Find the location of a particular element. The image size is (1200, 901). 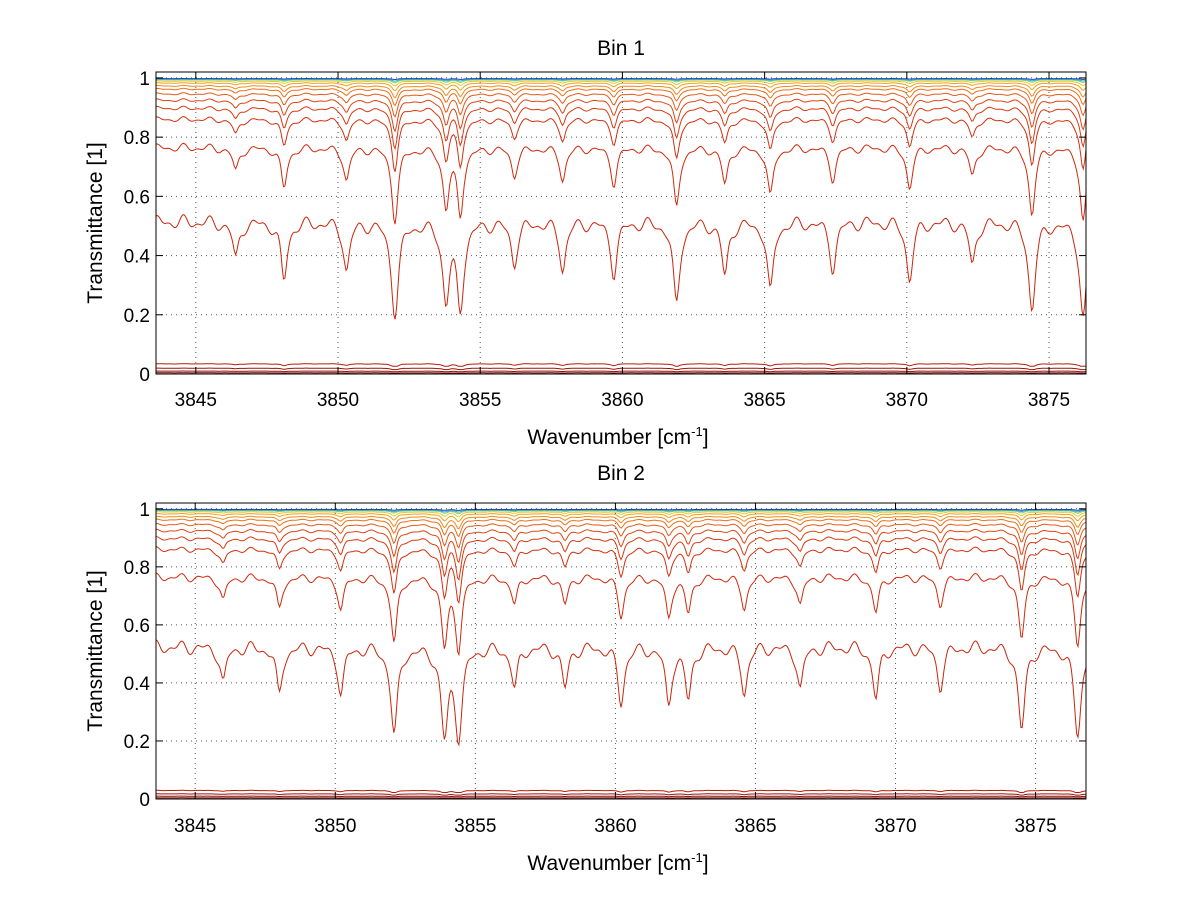

plot-title: Bin 2 is located at coordinates (621, 473).